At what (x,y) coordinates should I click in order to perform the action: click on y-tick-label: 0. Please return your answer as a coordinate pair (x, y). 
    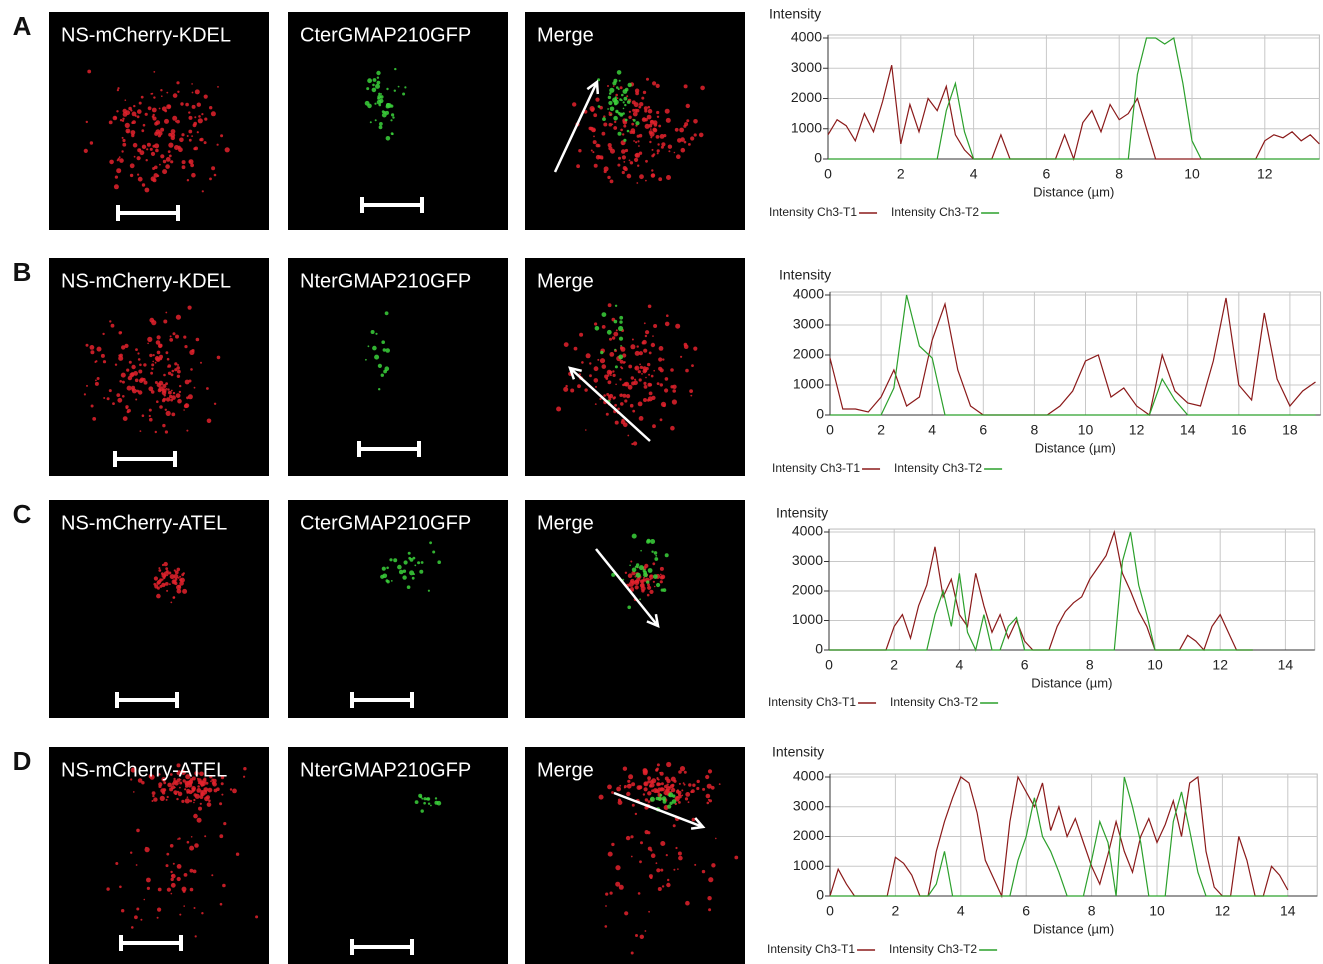
    Looking at the image, I should click on (820, 414).